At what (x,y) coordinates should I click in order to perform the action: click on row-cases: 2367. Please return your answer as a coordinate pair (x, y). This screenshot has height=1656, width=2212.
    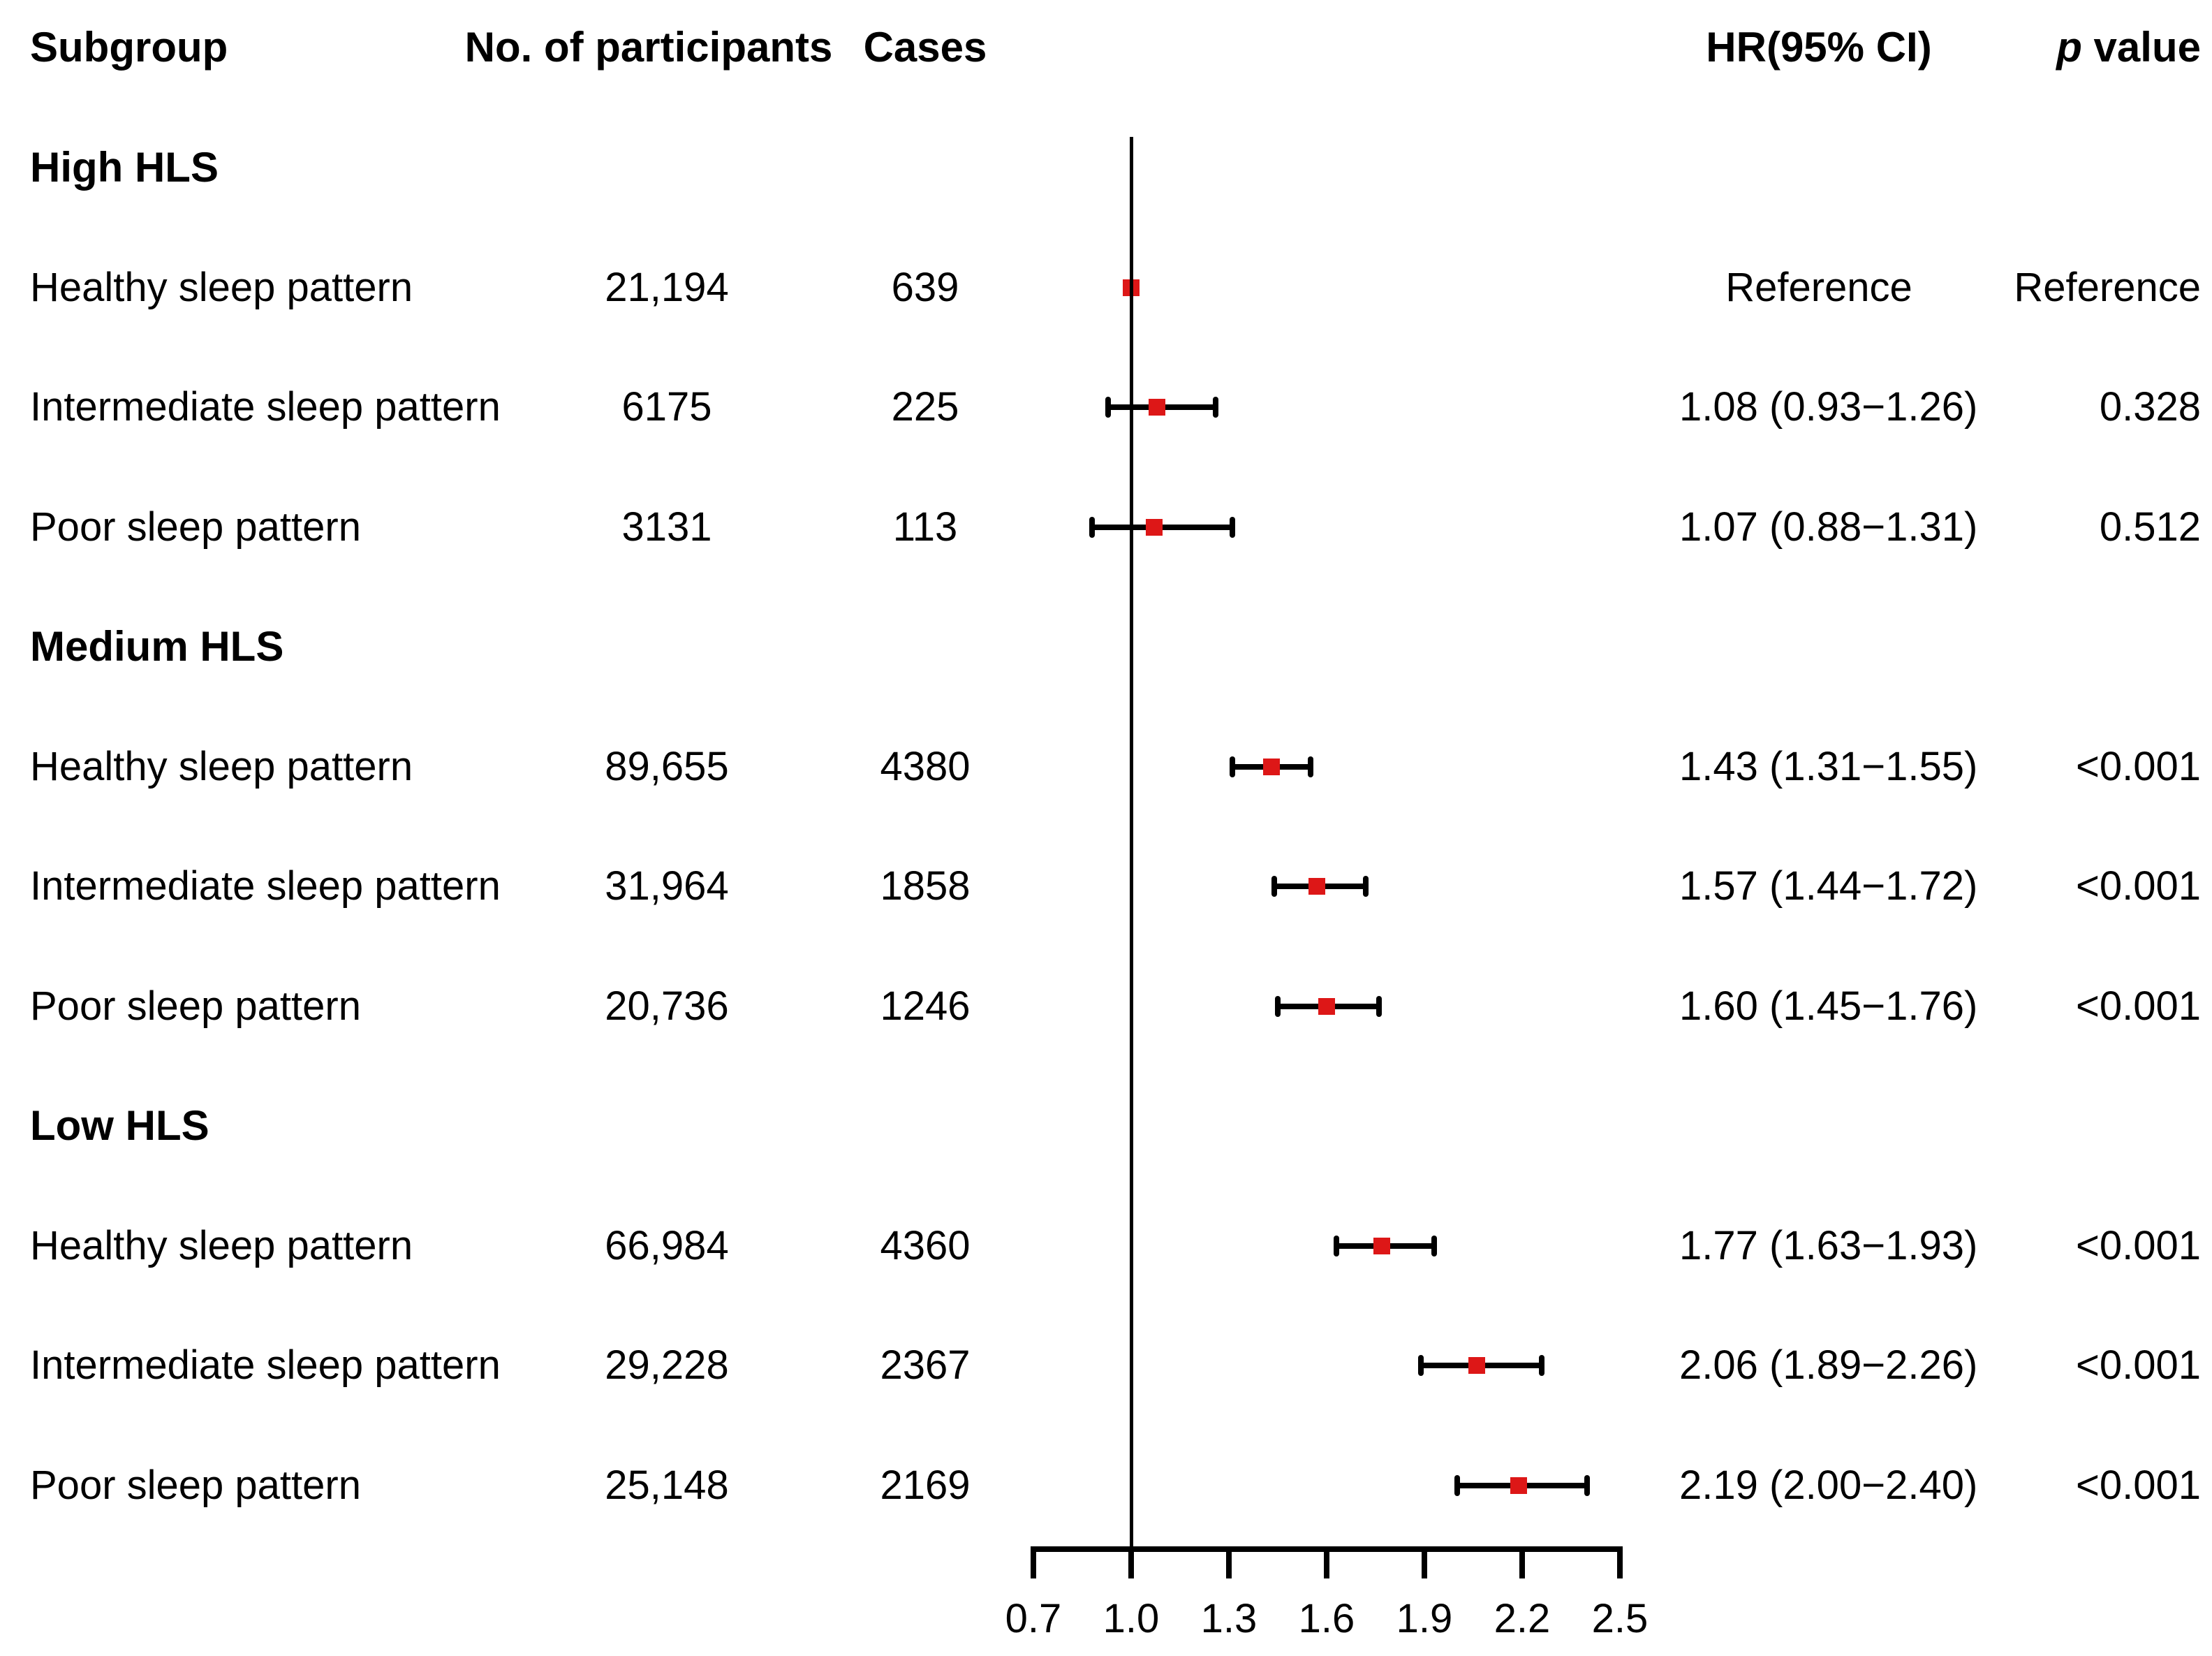
    Looking at the image, I should click on (925, 1365).